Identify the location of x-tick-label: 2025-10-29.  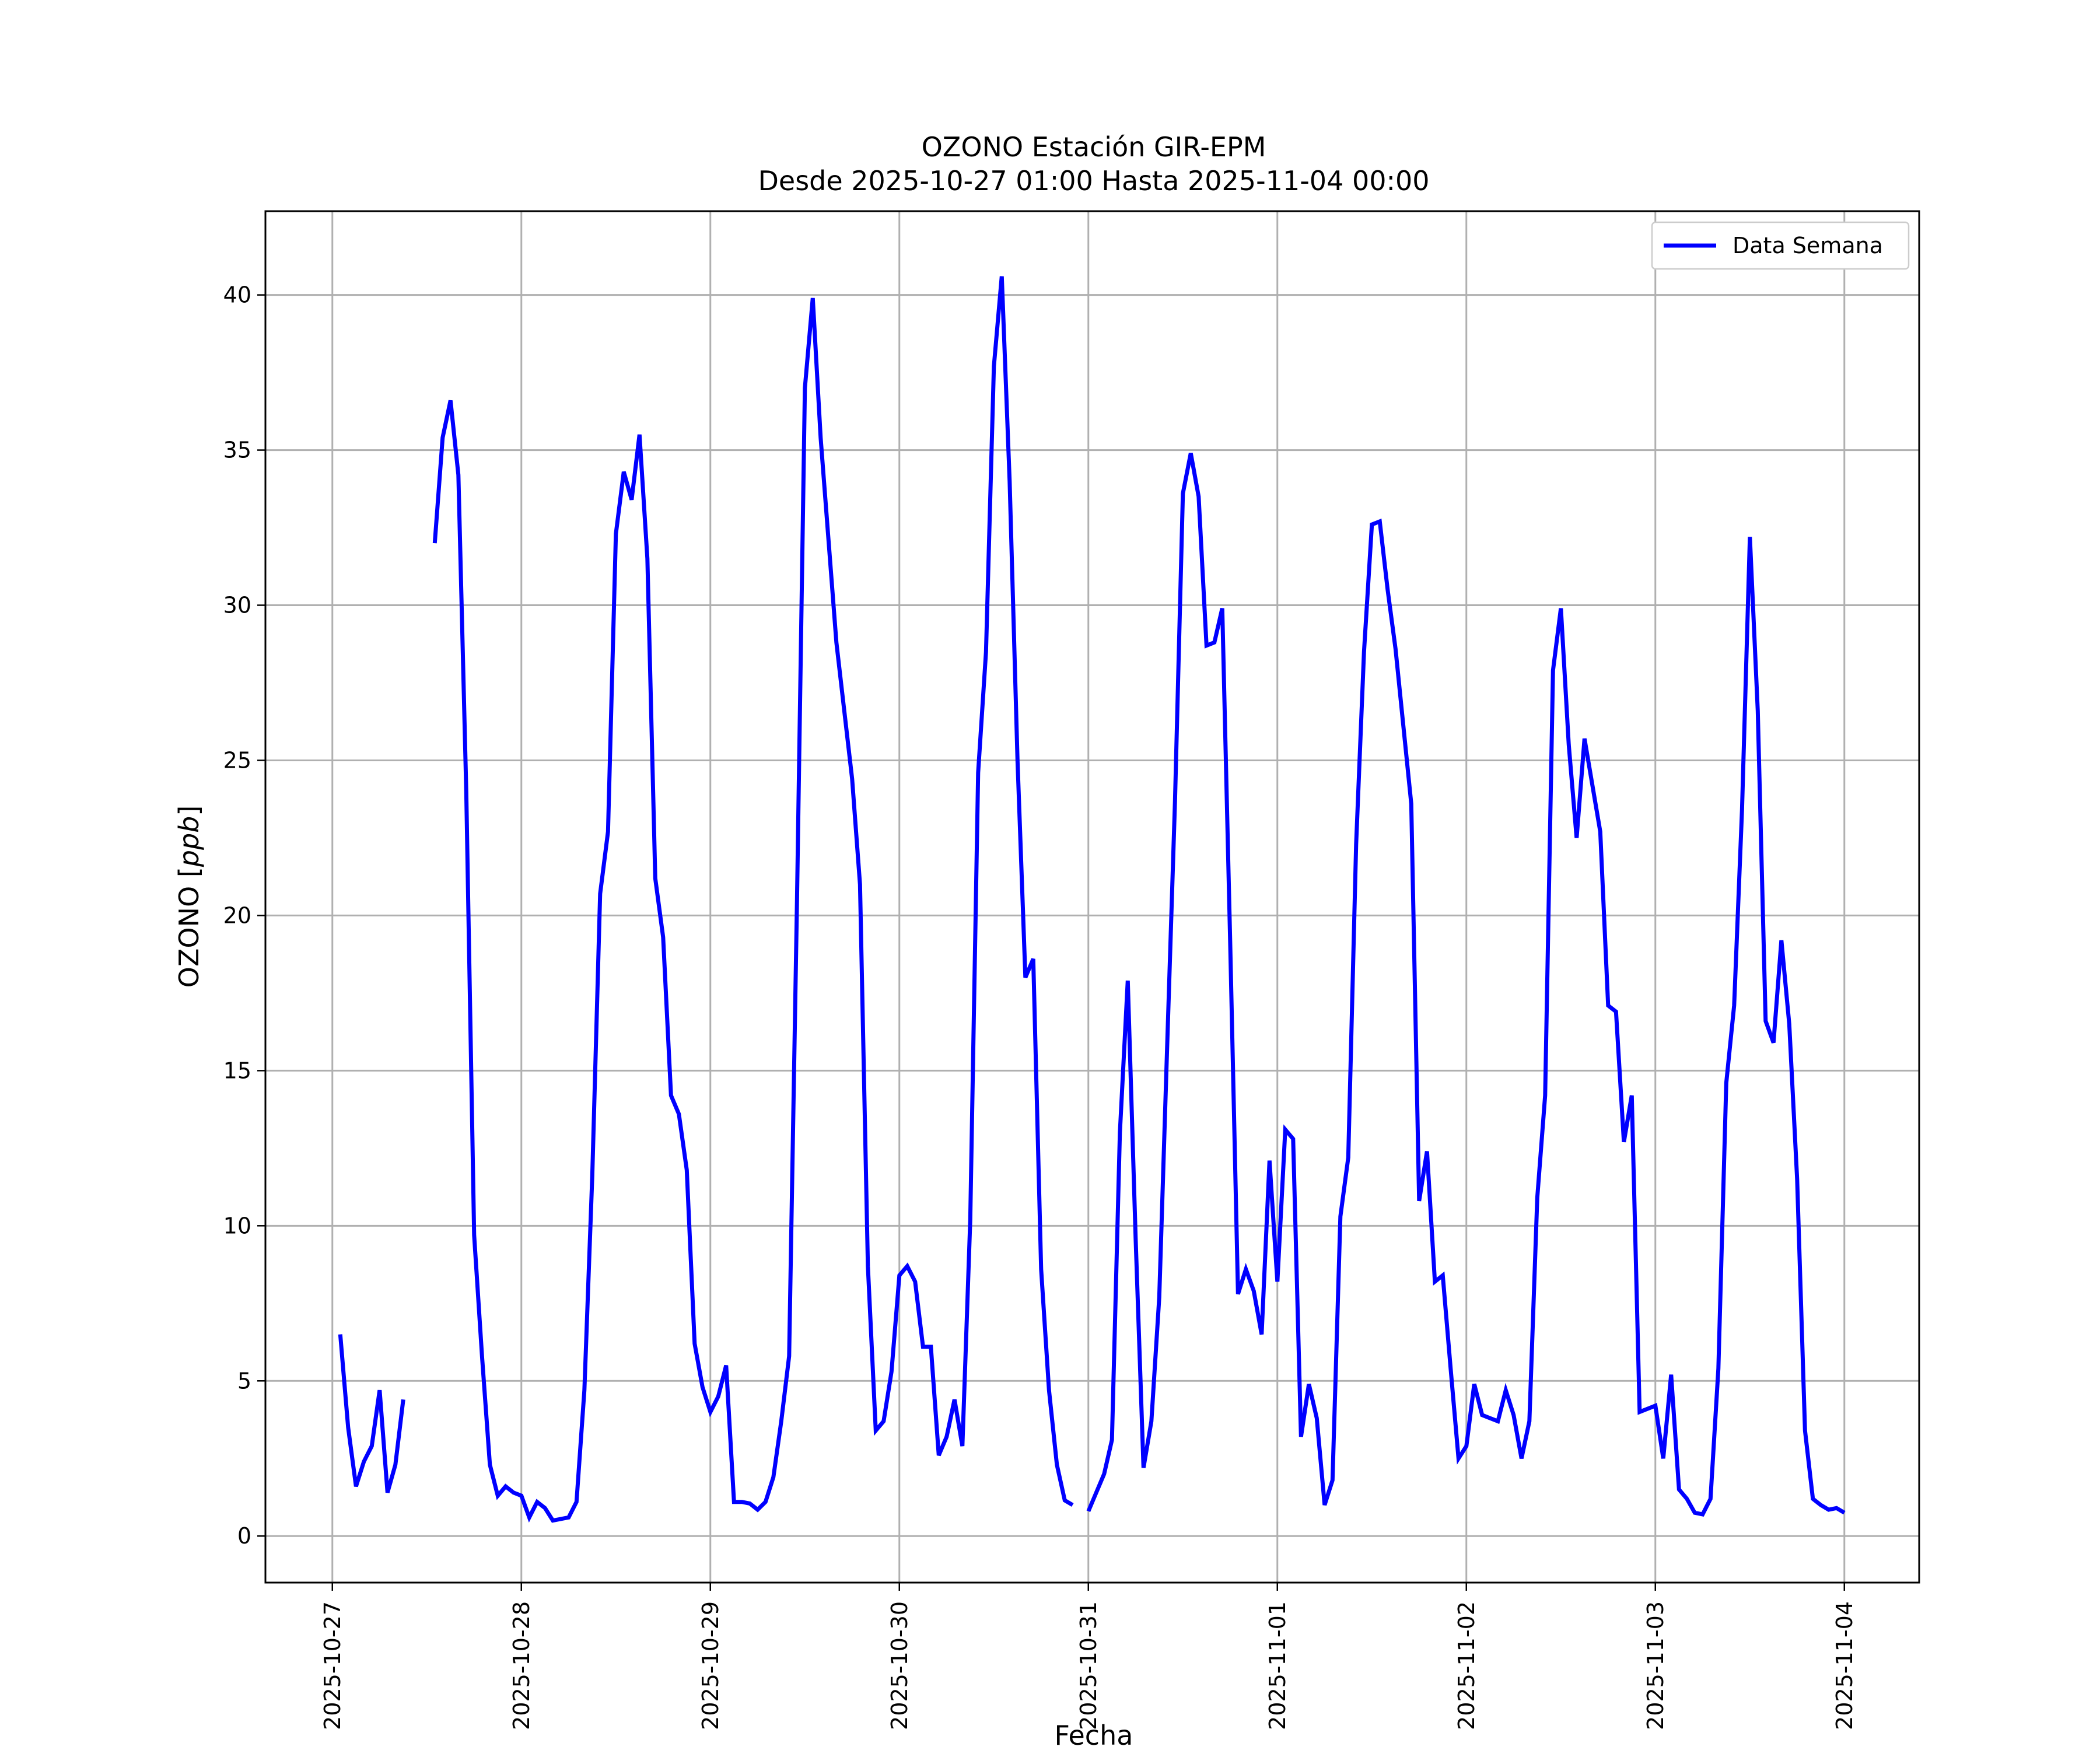
(710, 1665).